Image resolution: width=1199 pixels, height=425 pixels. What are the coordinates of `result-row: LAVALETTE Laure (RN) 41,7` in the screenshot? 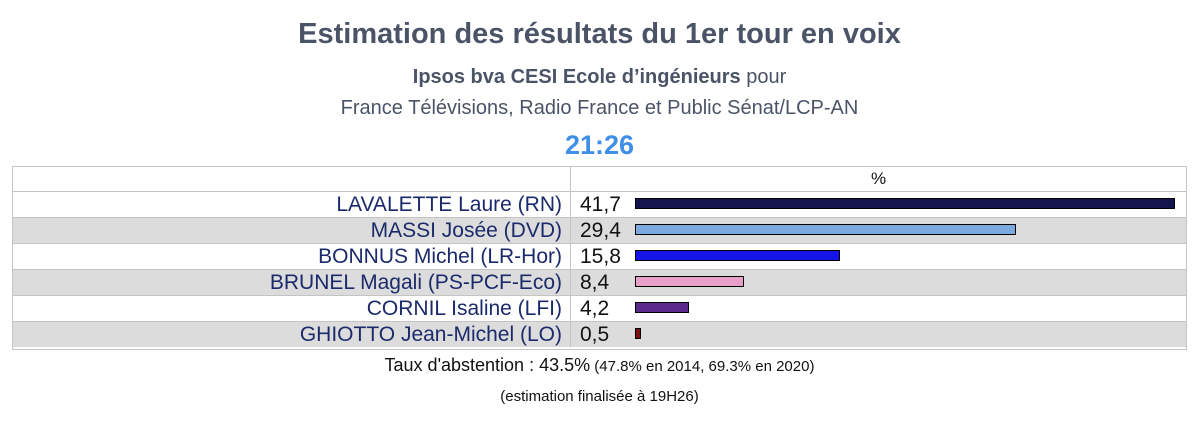 It's located at (599, 204).